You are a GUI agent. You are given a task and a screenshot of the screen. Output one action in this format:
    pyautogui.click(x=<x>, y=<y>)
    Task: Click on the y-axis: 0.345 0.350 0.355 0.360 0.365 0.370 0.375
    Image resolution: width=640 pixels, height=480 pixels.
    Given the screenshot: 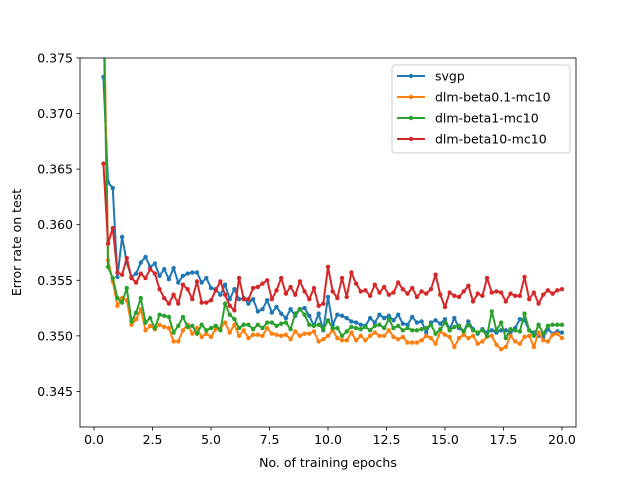 What is the action you would take?
    pyautogui.click(x=58, y=225)
    